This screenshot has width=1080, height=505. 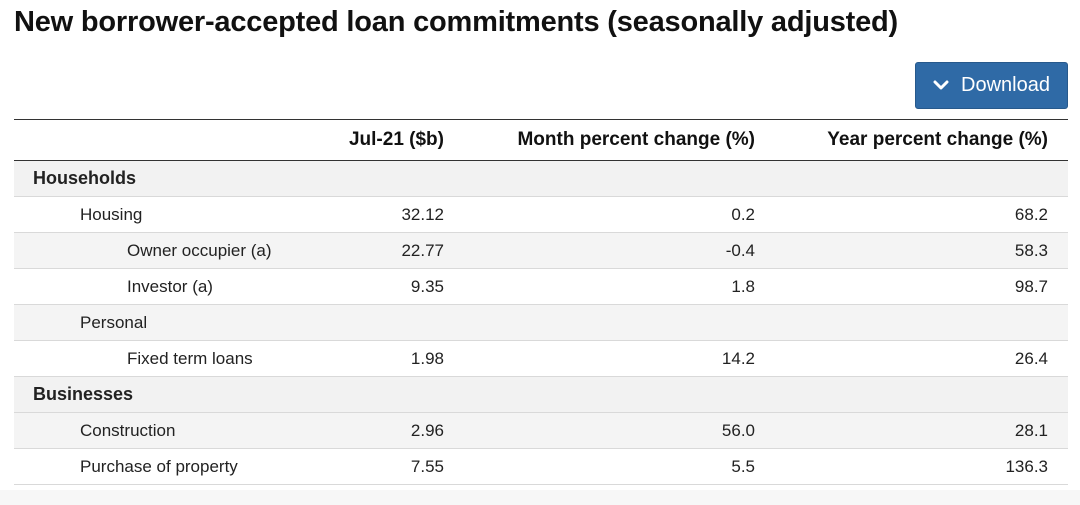 I want to click on row-year-change: 58.3, so click(x=921, y=250).